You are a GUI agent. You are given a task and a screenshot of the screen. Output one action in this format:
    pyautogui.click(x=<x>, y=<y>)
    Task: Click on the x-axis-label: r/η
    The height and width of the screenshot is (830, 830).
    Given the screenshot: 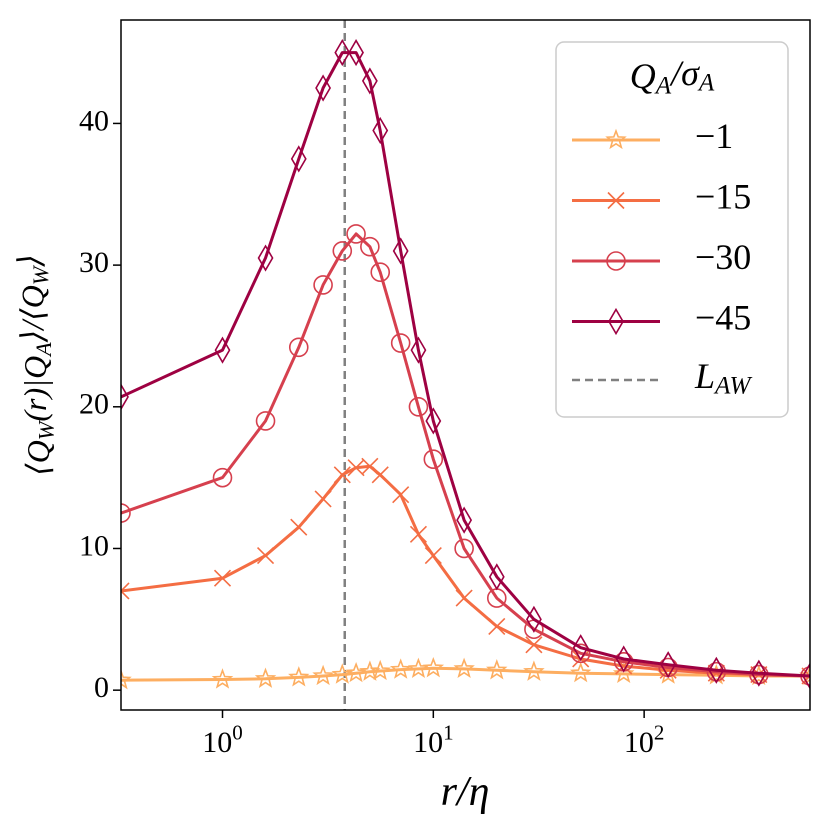 What is the action you would take?
    pyautogui.click(x=465, y=792)
    